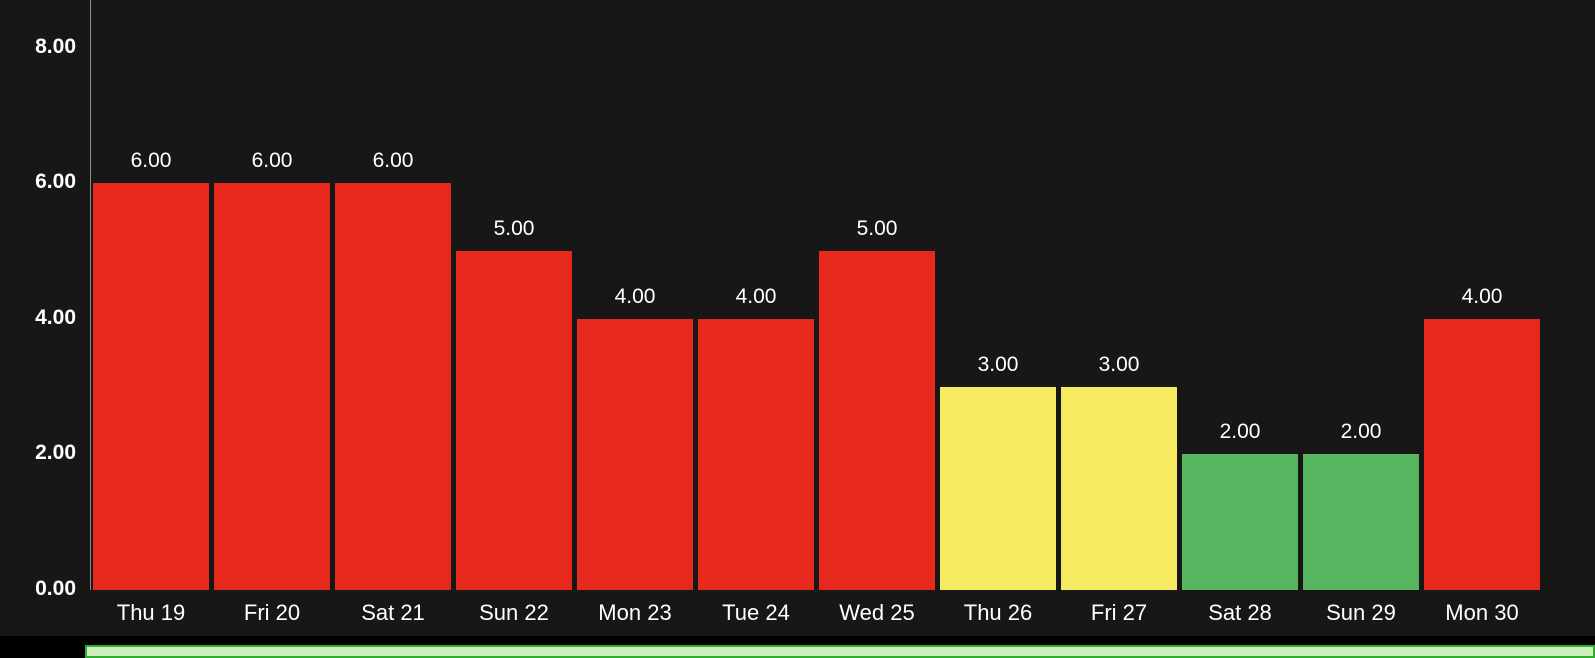 The image size is (1595, 658). I want to click on y-tick-label: 6.00, so click(55, 182).